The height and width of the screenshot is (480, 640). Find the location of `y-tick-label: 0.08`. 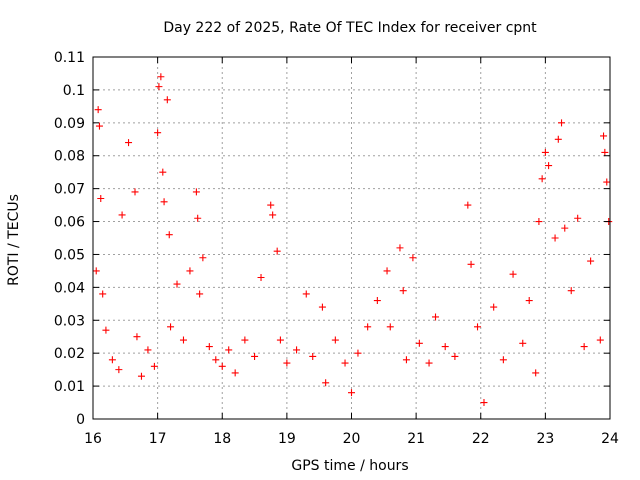

y-tick-label: 0.08 is located at coordinates (69, 157).